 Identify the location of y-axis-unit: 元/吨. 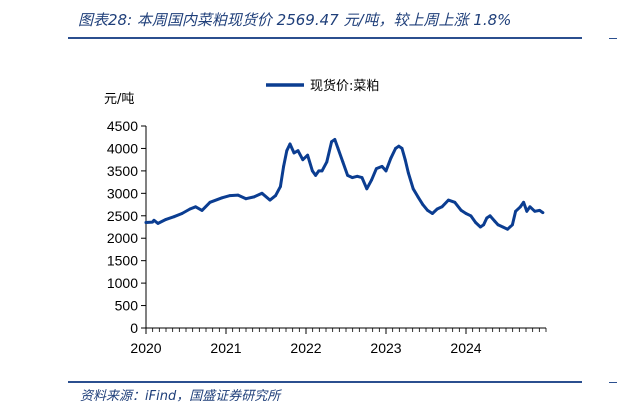
(119, 99).